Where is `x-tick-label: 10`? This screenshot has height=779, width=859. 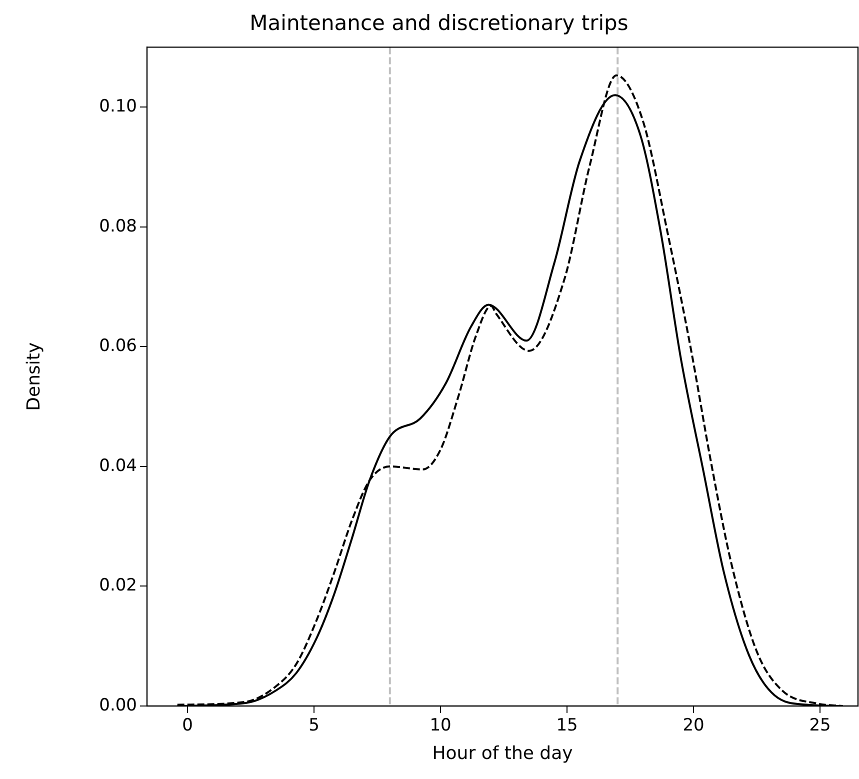
x-tick-label: 10 is located at coordinates (441, 726).